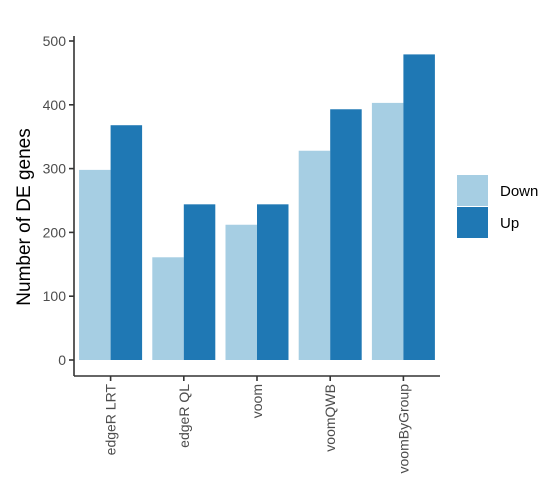  I want to click on y-tick-label: 400, so click(55, 105).